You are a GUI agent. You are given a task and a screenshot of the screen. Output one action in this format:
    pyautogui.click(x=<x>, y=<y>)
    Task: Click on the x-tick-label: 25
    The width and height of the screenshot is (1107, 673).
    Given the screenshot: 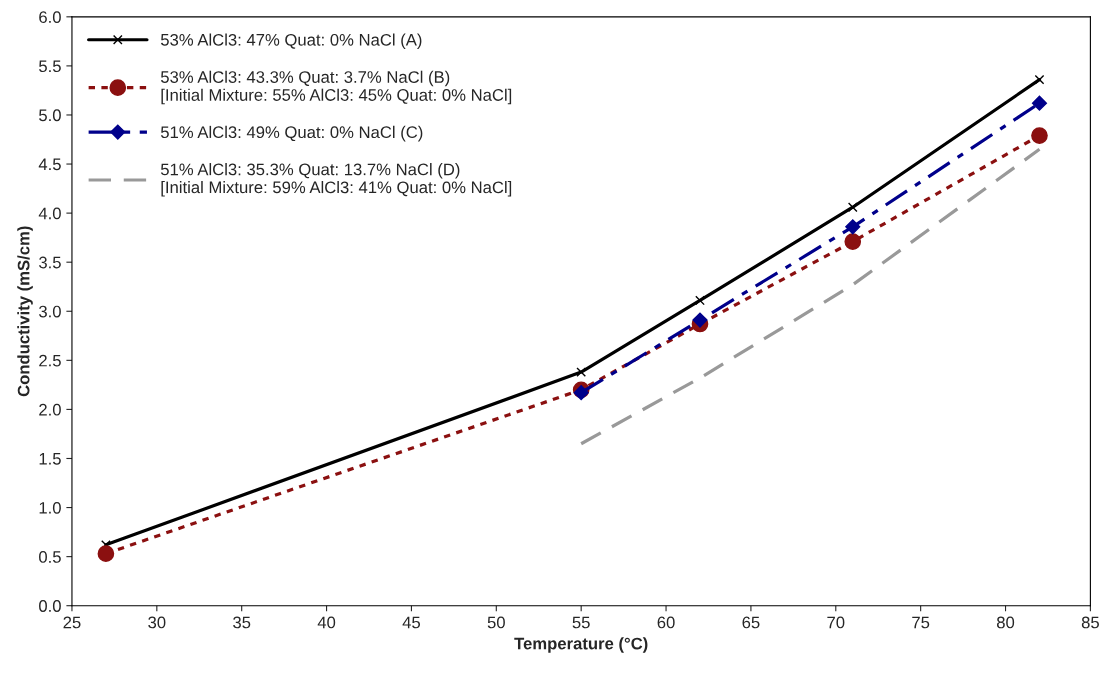 What is the action you would take?
    pyautogui.click(x=72, y=622)
    